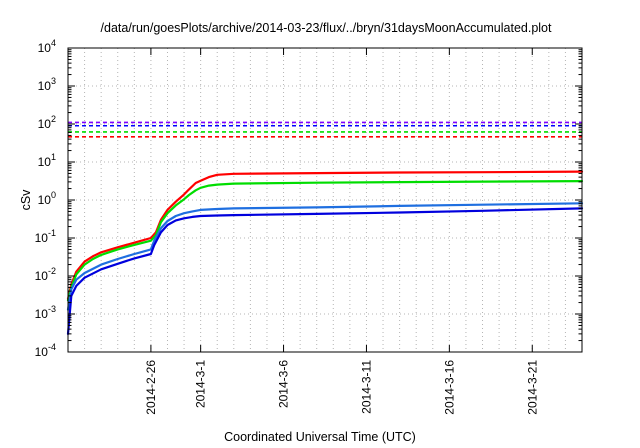 The height and width of the screenshot is (448, 640). Describe the element at coordinates (26, 200) in the screenshot. I see `y-axis-label: cSv` at that location.